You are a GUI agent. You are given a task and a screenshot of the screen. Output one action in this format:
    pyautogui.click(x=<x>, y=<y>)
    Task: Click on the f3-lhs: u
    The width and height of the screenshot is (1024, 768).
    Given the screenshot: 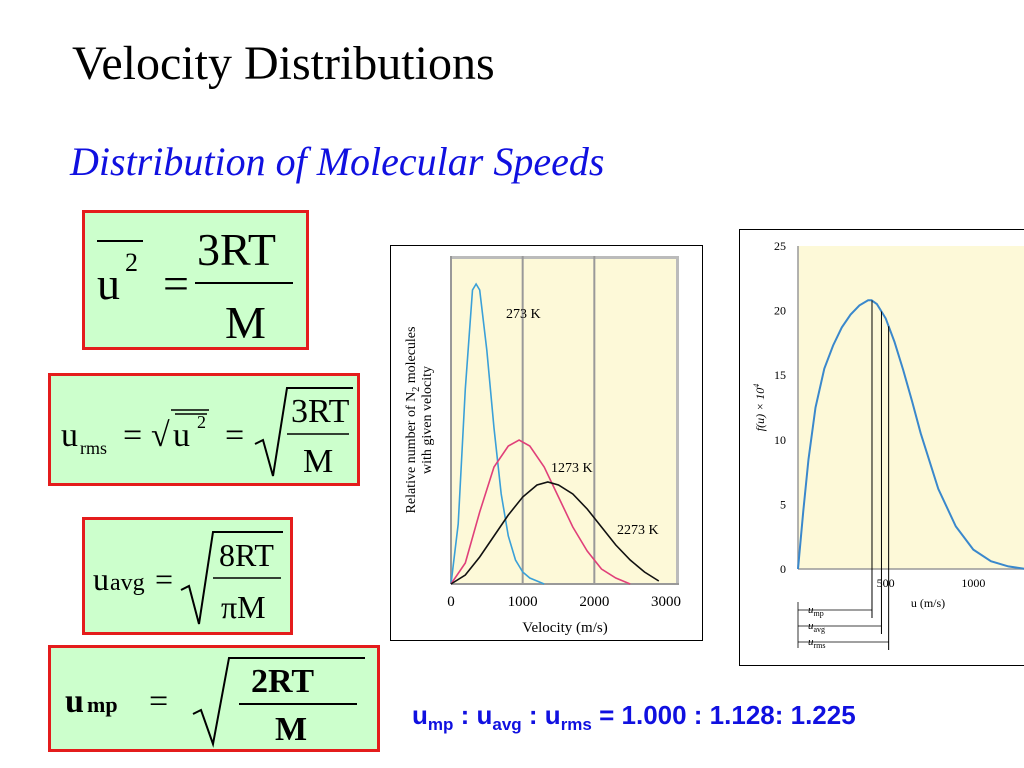 What is the action you would take?
    pyautogui.click(x=101, y=579)
    